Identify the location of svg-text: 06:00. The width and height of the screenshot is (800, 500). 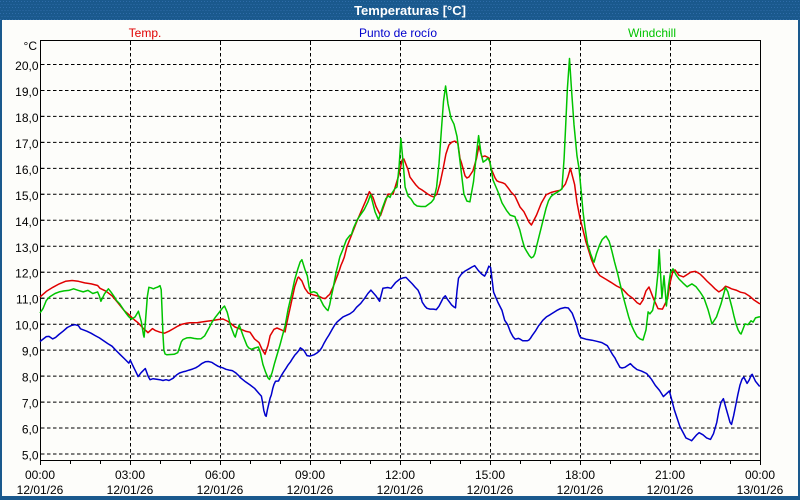
(220, 475).